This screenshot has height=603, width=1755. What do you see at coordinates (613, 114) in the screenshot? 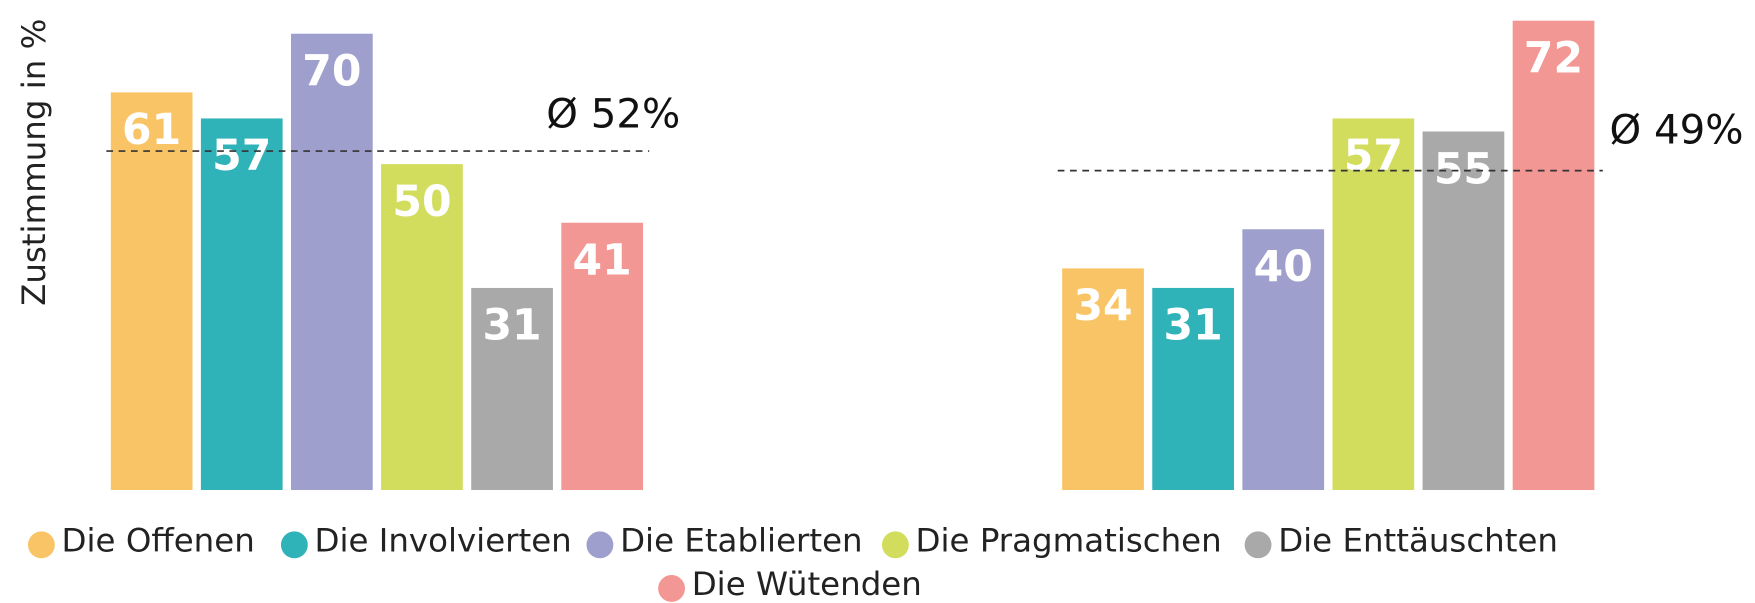
I see `average-label: Ø 52%` at bounding box center [613, 114].